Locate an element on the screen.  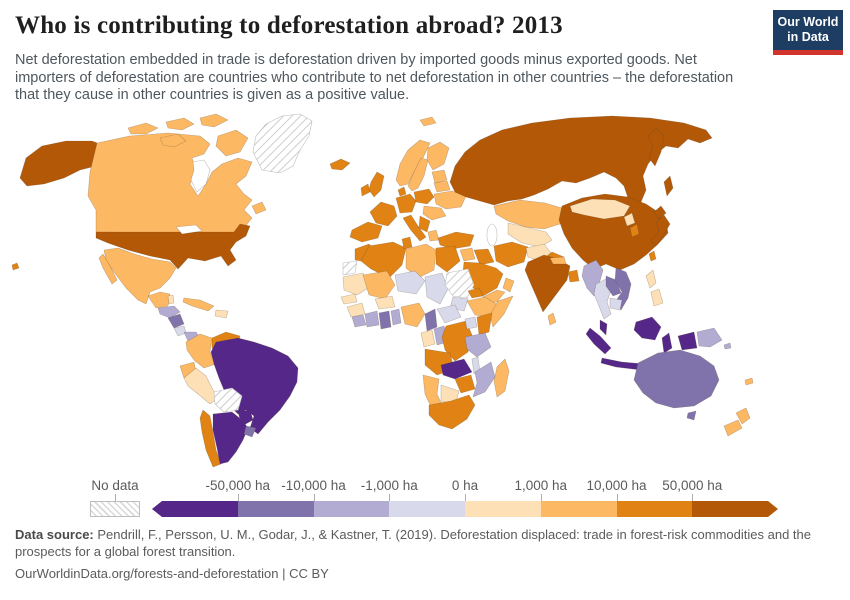
country-nicaragua is located at coordinates (176, 321).